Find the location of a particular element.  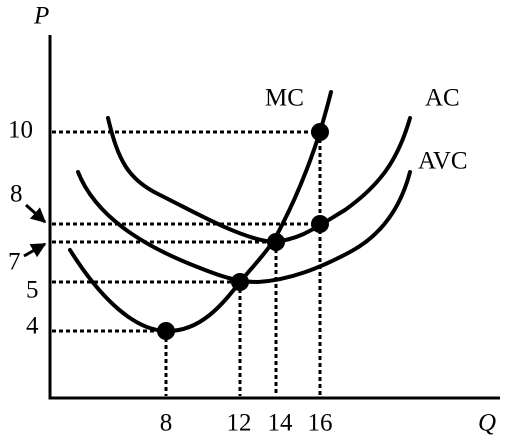

y-label: 5 is located at coordinates (32, 290).